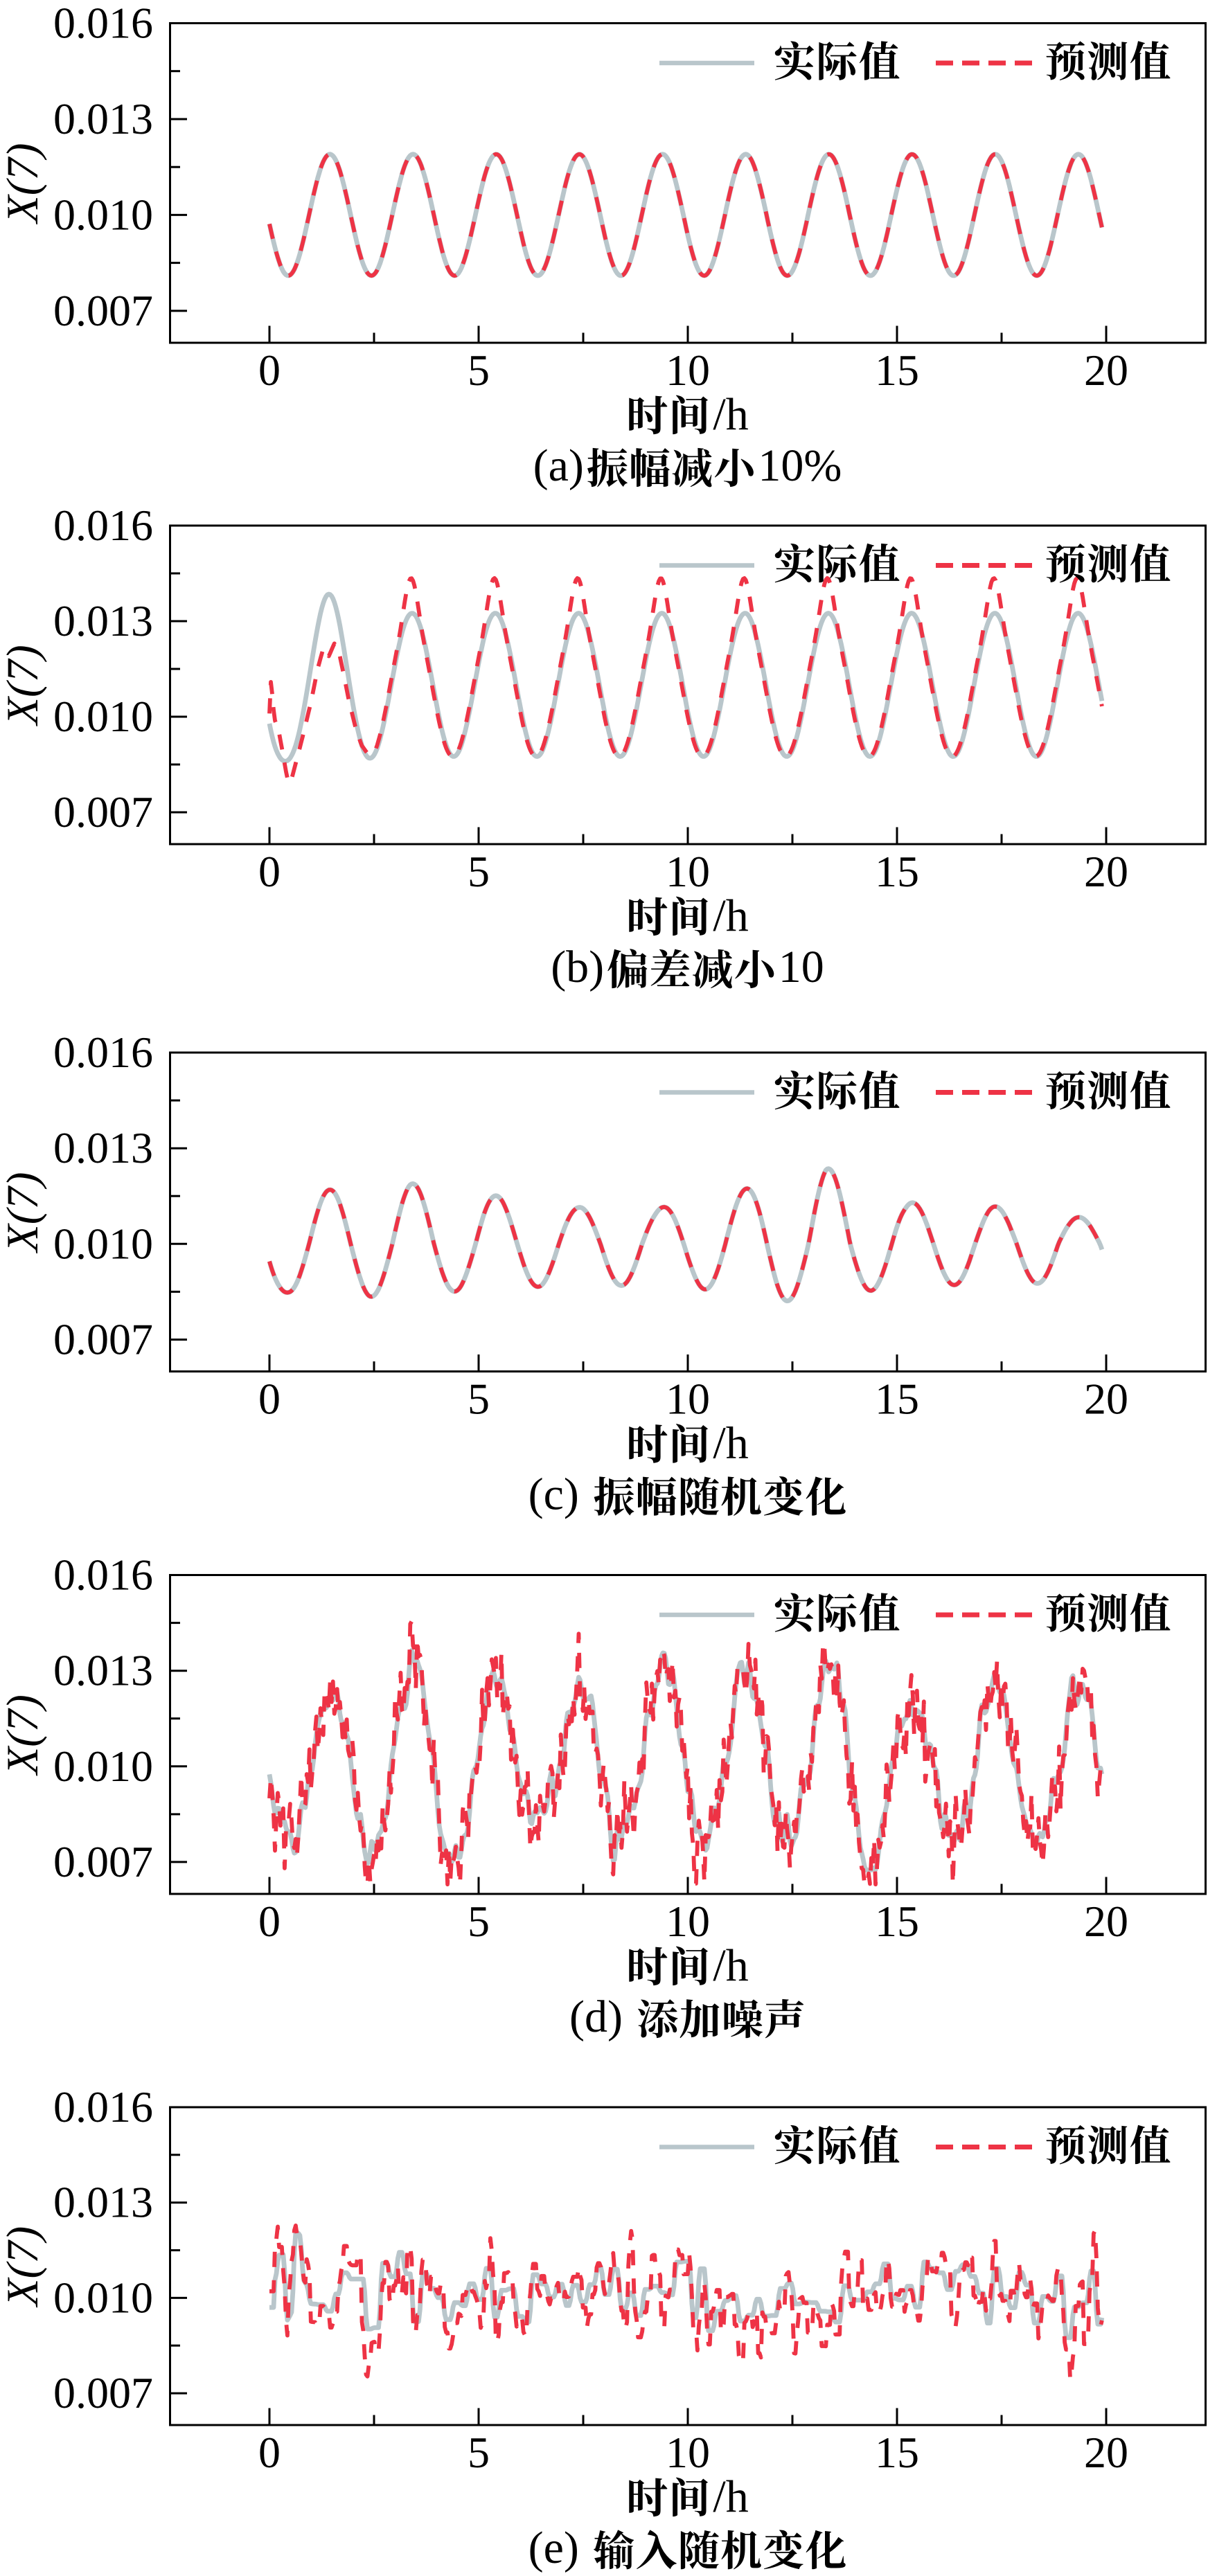  I want to click on svg-text: (c), so click(553, 1494).